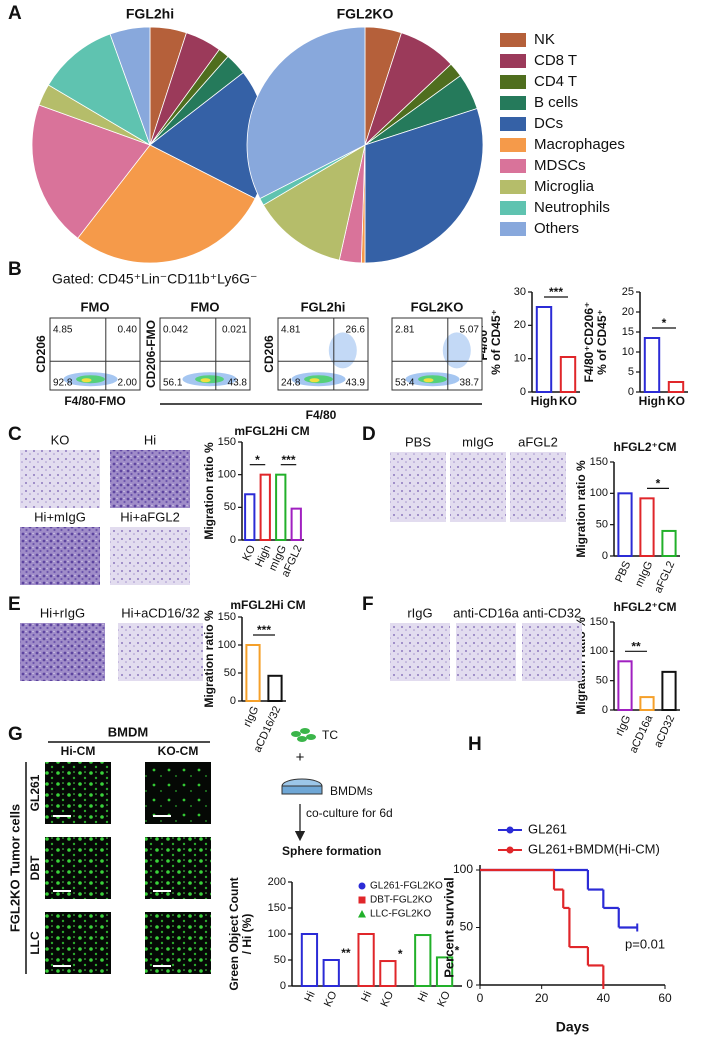  Describe the element at coordinates (623, 571) in the screenshot. I see `x-tick-label: PBS` at that location.